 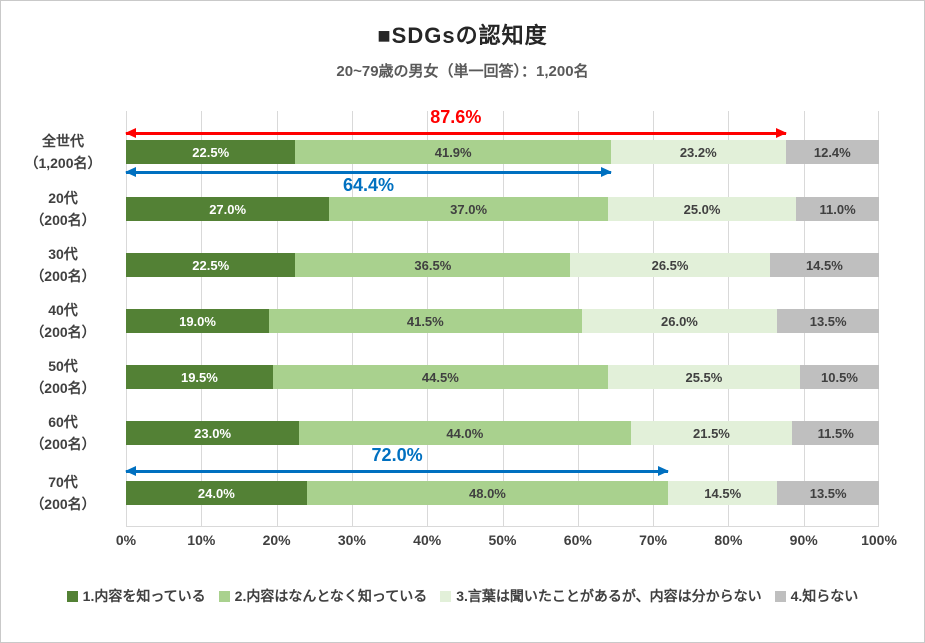 I want to click on bar-segment: 19.0%, so click(x=198, y=321).